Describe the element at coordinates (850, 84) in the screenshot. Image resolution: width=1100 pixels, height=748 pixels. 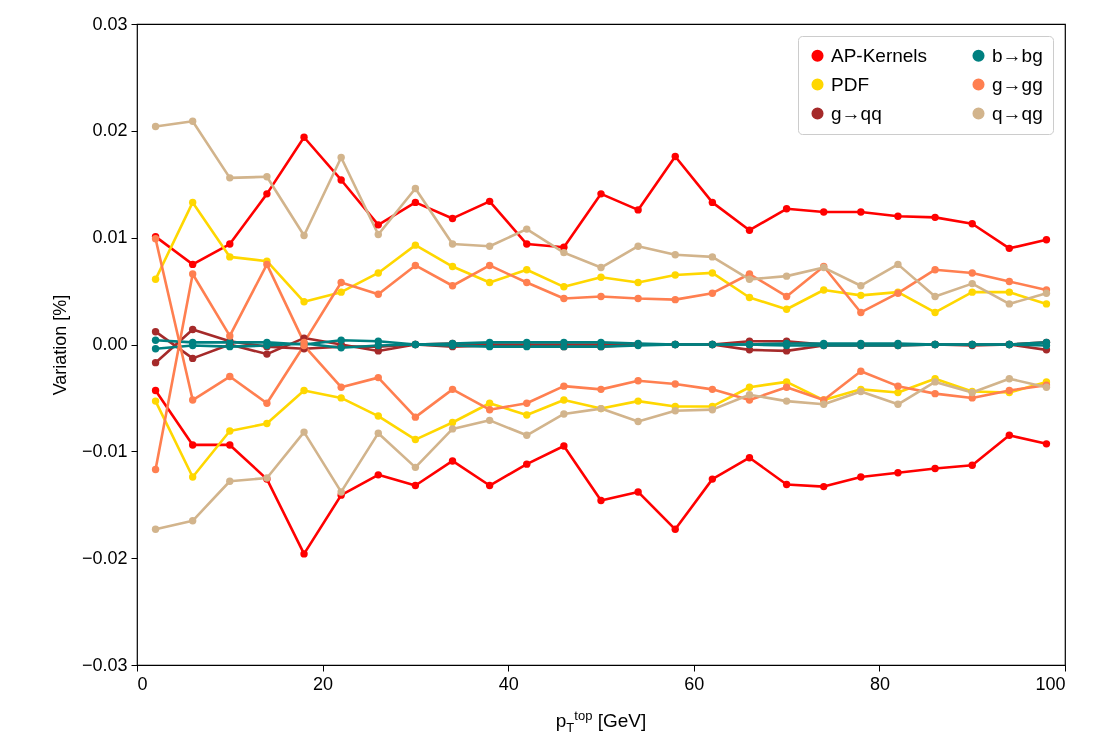
I see `legend-label: PDF` at that location.